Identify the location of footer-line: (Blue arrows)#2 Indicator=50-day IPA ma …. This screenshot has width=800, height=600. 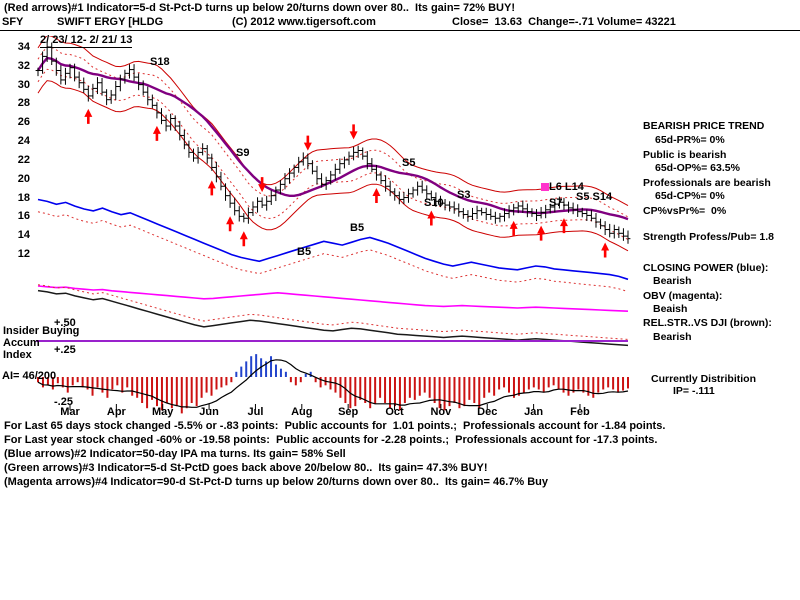
(175, 454).